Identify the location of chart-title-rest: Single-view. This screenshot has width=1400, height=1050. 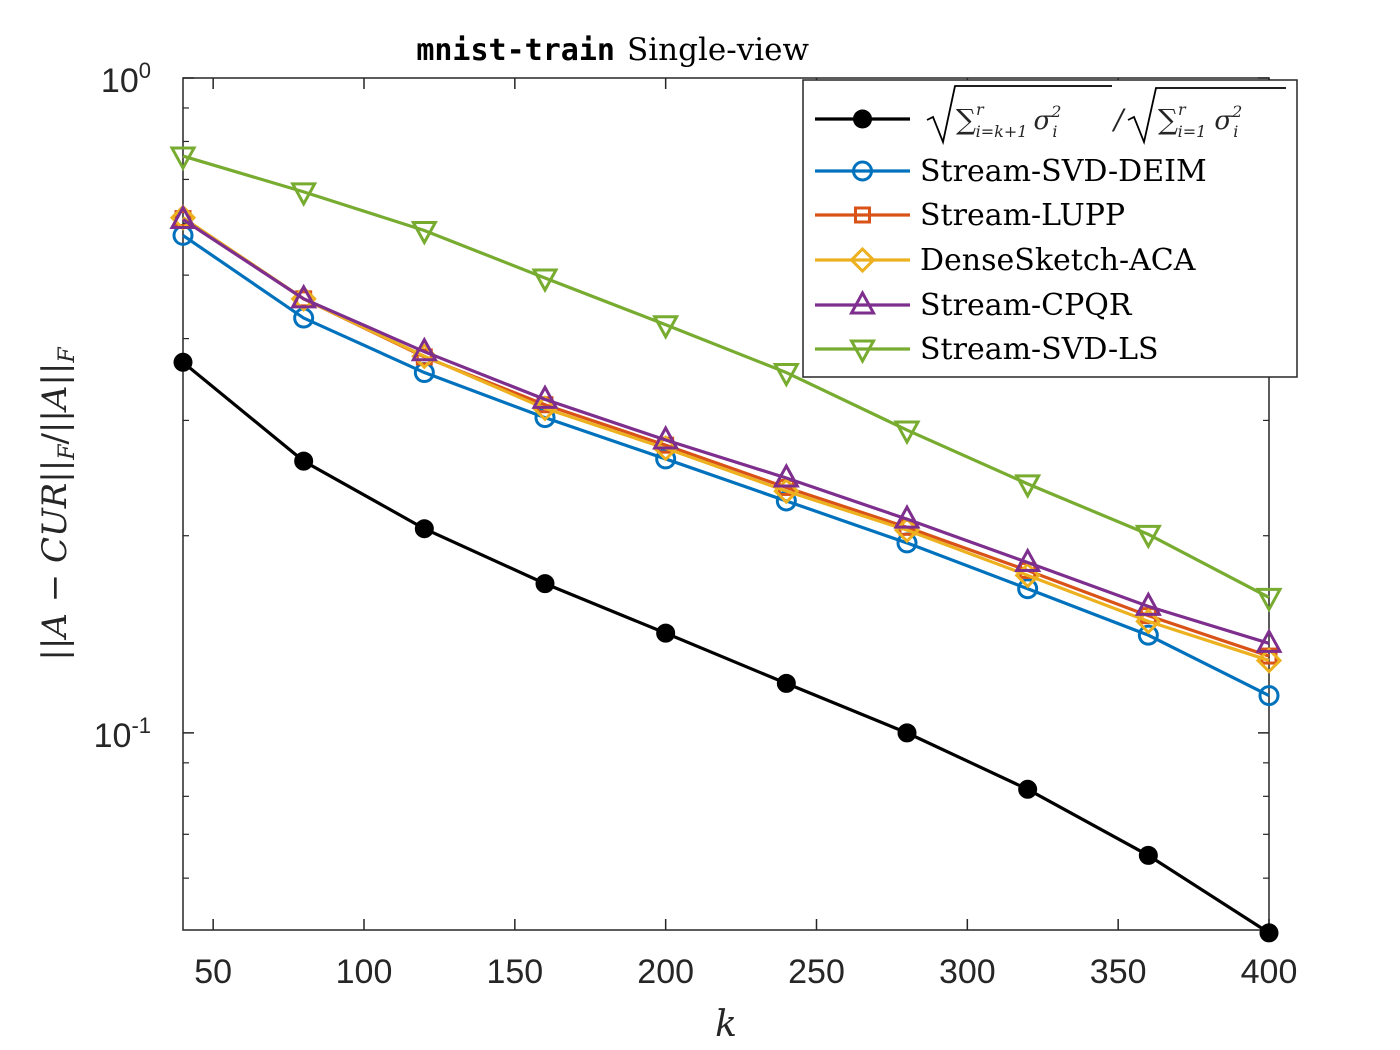
(718, 50).